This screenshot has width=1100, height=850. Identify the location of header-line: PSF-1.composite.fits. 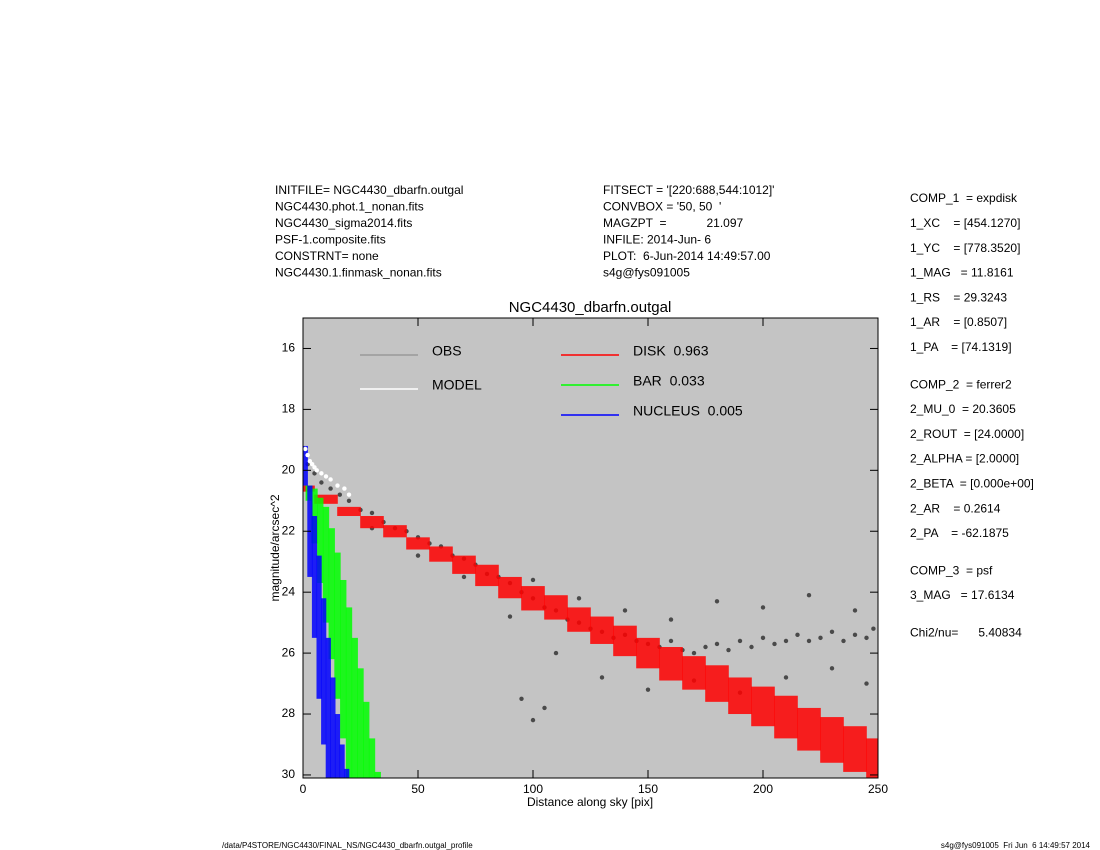
(330, 240).